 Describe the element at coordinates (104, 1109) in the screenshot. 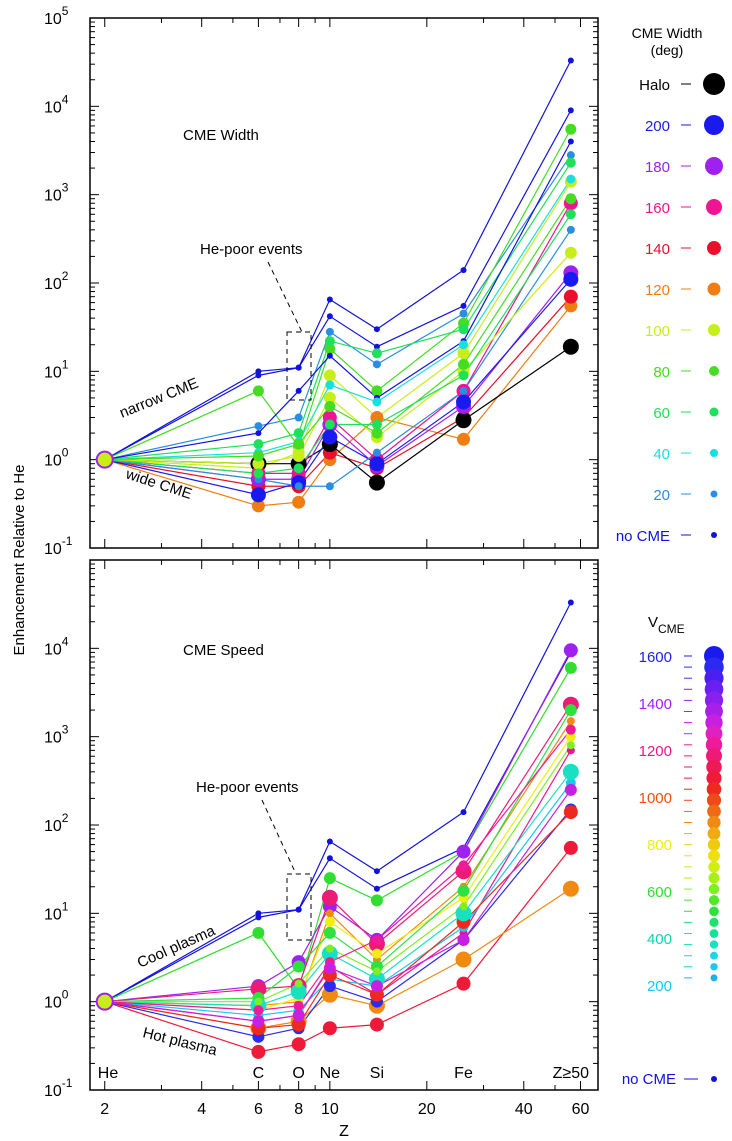

I see `x-tick-label: 2` at that location.